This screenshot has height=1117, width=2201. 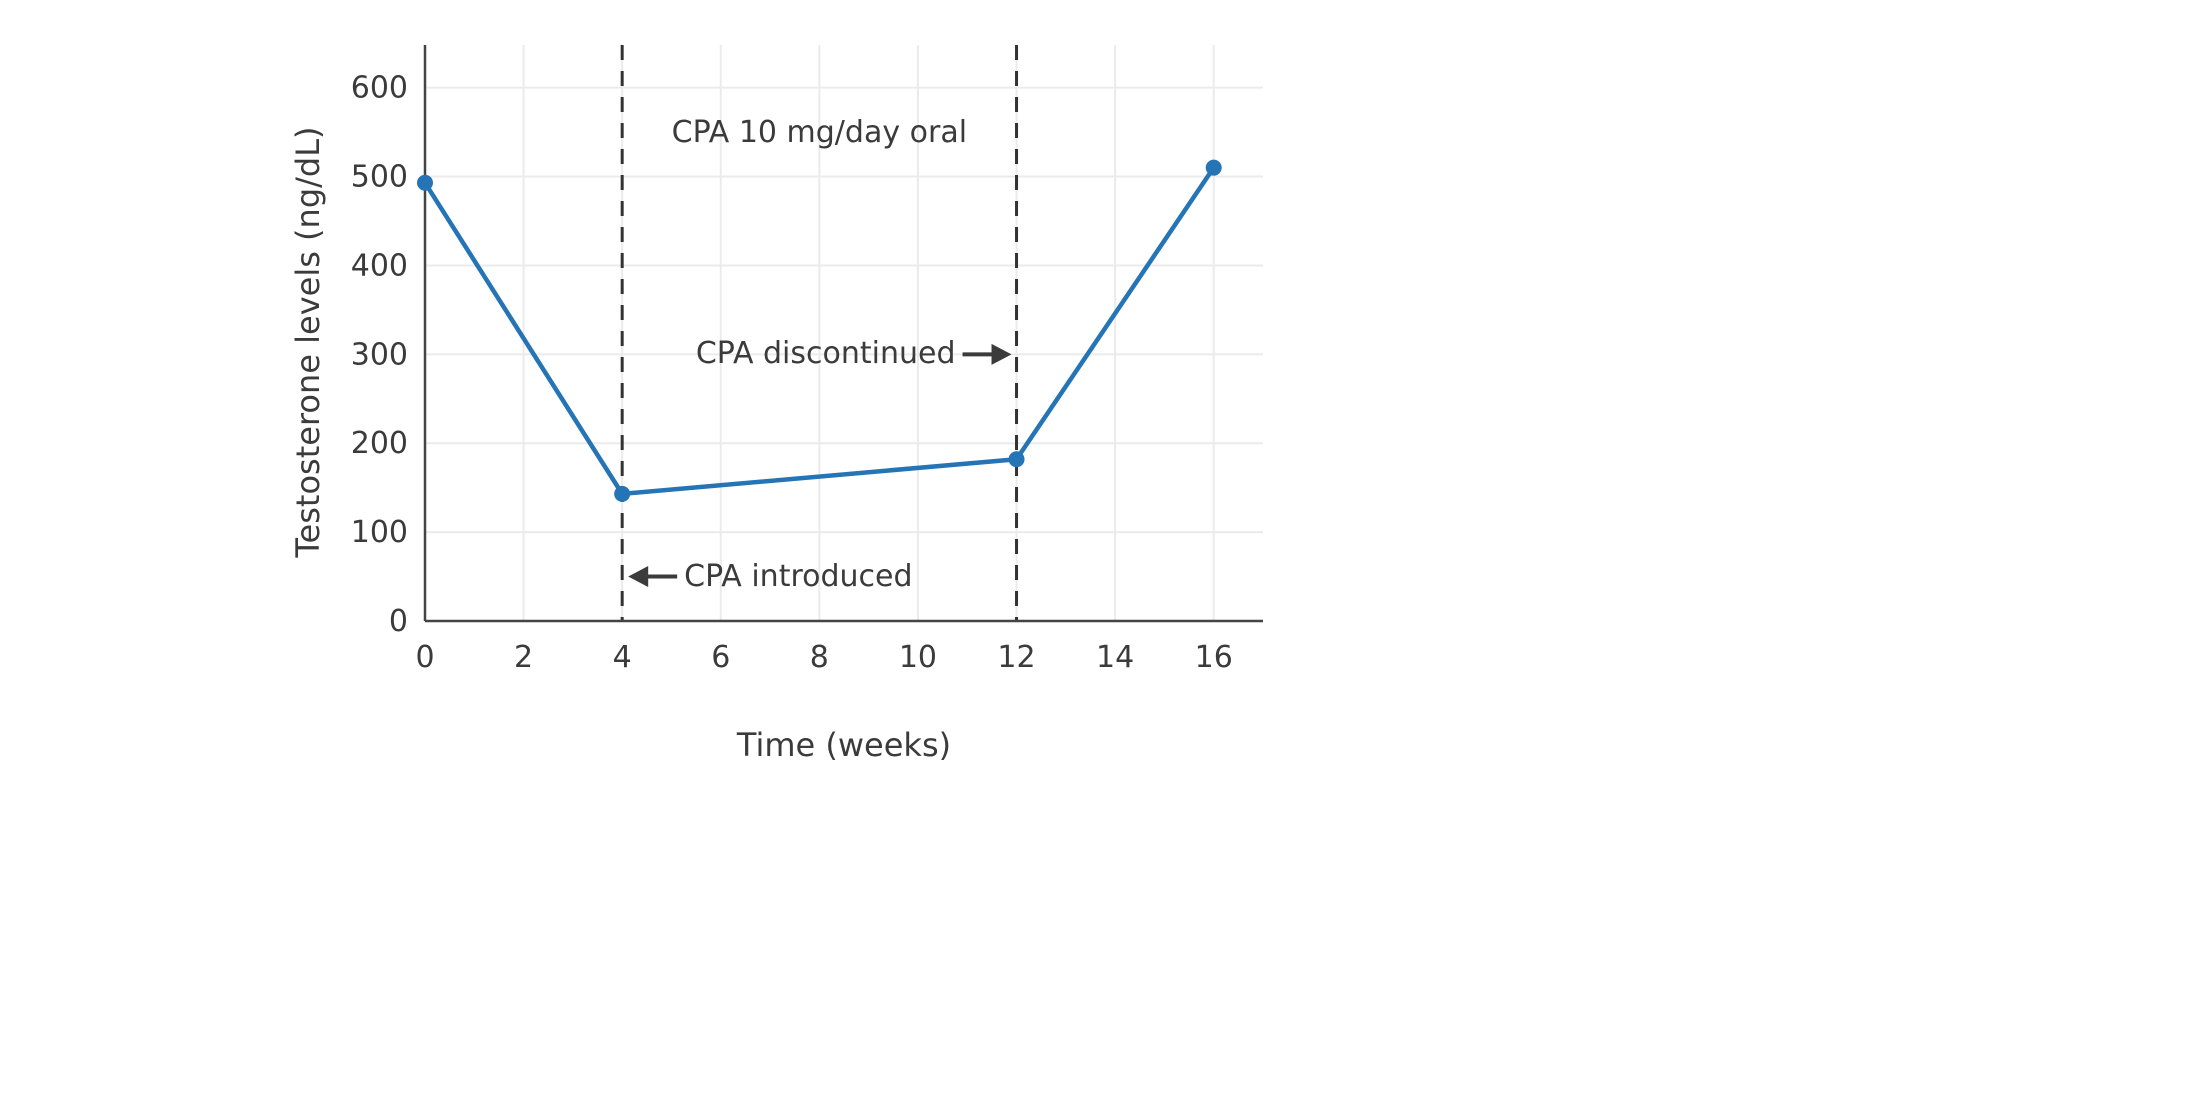 What do you see at coordinates (379, 265) in the screenshot?
I see `y-tick-label: 400` at bounding box center [379, 265].